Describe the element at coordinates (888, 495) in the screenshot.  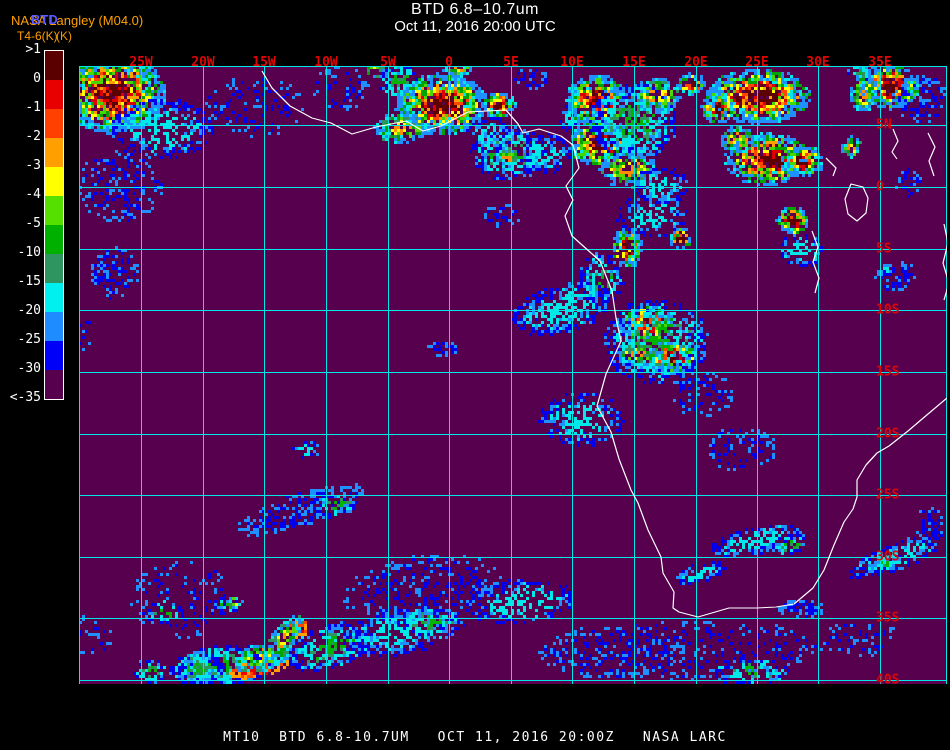
I see `latitude-label: 25S` at that location.